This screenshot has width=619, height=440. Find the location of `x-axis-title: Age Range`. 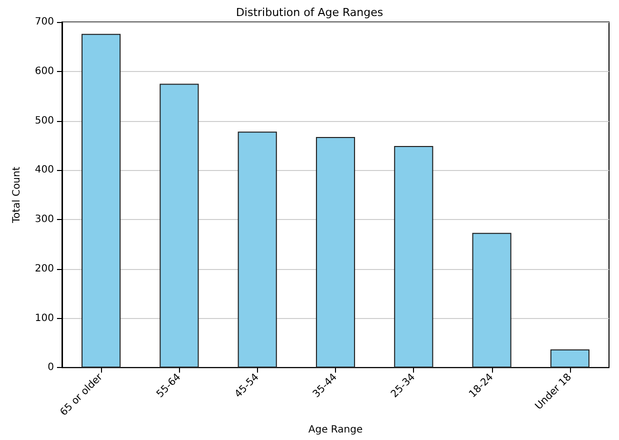

x-axis-title: Age Range is located at coordinates (335, 430).